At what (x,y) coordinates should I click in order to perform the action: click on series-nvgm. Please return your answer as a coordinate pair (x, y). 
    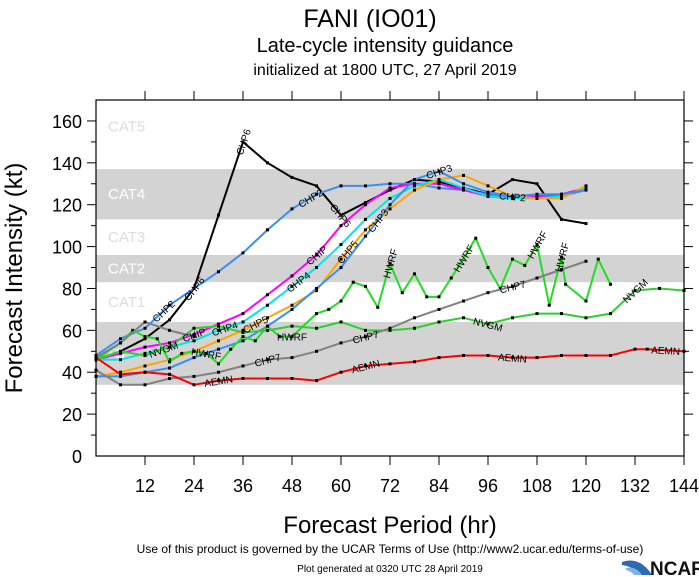
    Looking at the image, I should click on (390, 324).